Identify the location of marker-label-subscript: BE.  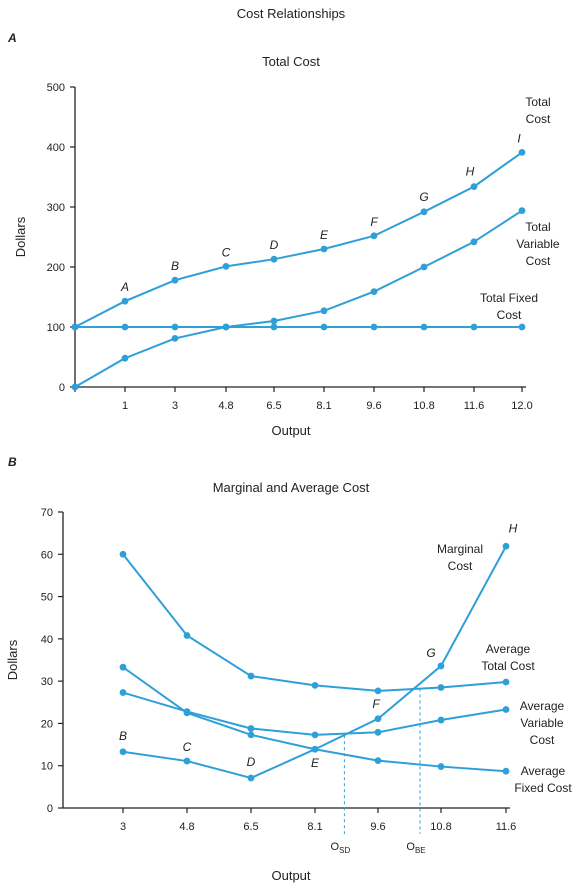
(420, 850).